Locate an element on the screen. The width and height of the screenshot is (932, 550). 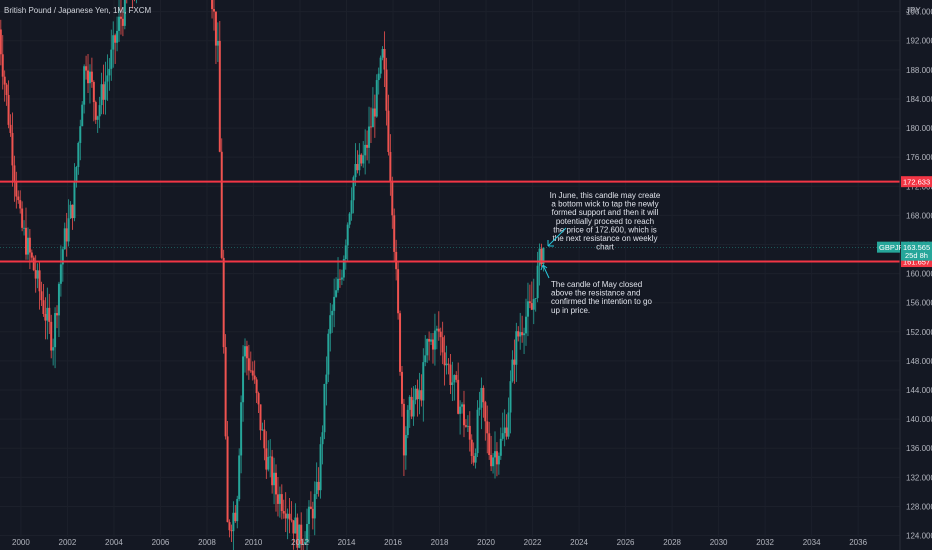
x-tick-label: 2012 is located at coordinates (300, 542).